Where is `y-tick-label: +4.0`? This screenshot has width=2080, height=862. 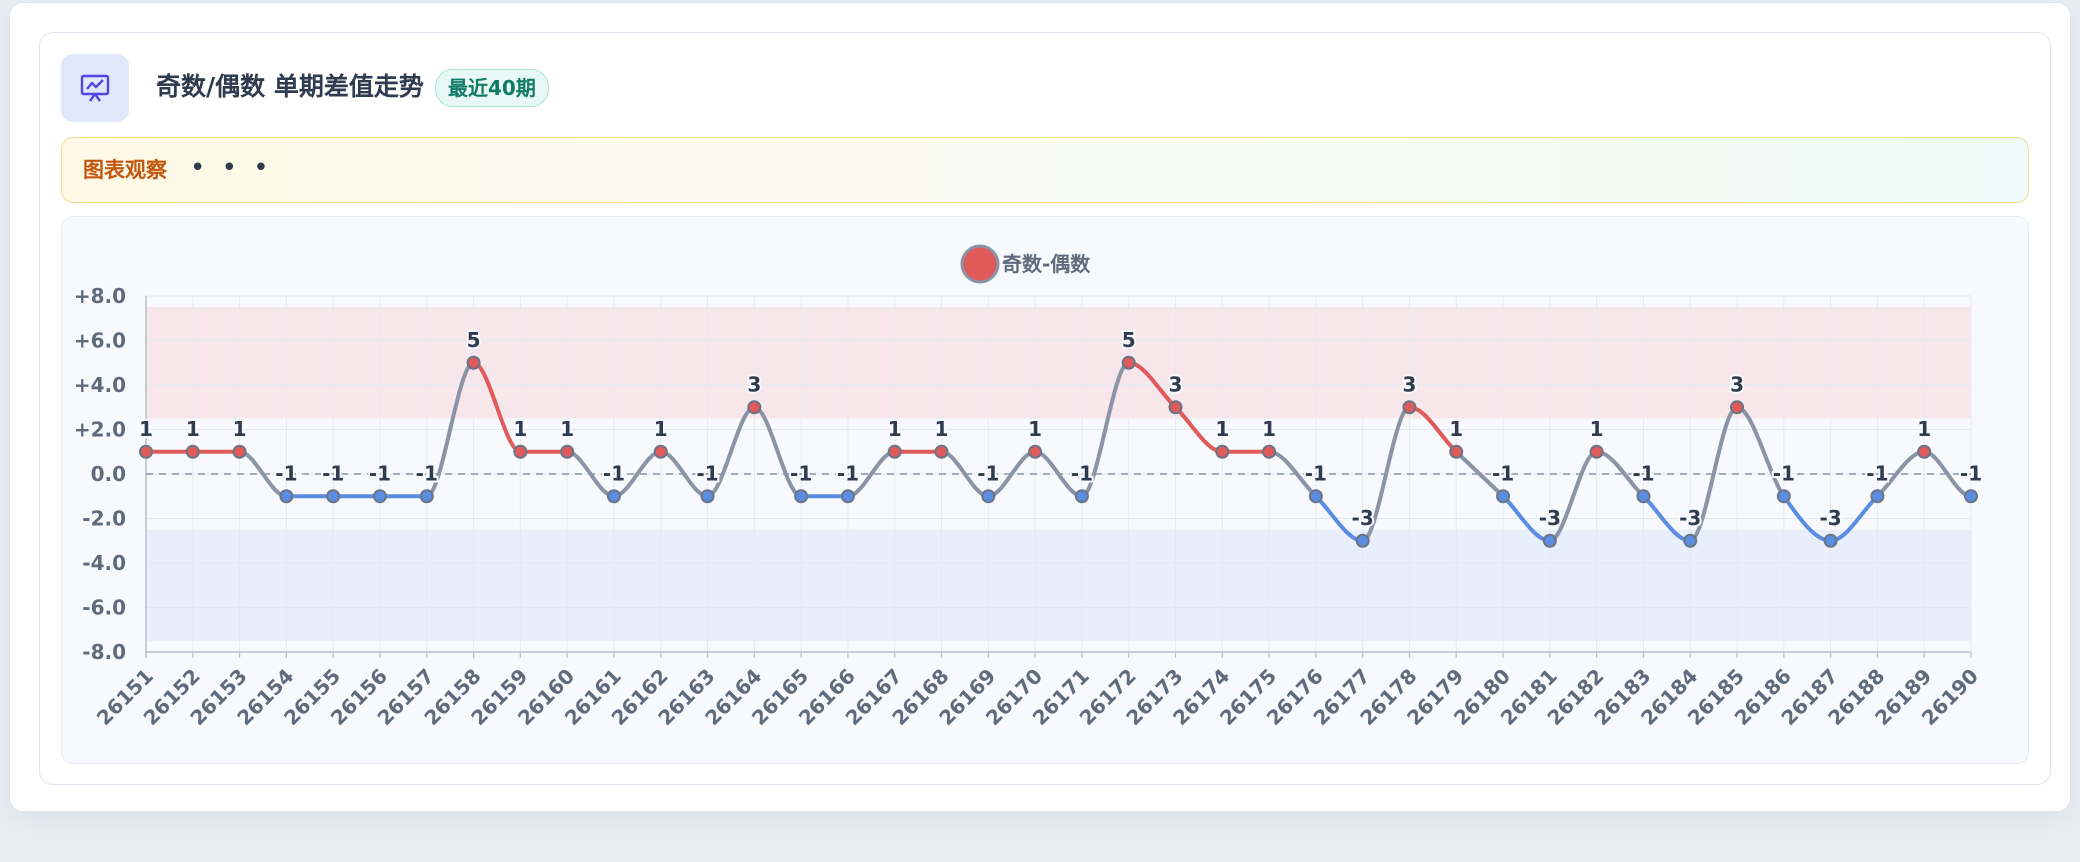
y-tick-label: +4.0 is located at coordinates (100, 385).